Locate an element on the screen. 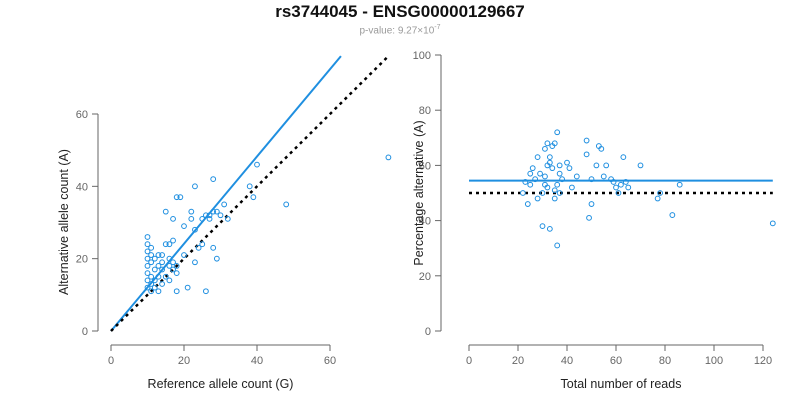  x-tick-label: 40 is located at coordinates (567, 361).